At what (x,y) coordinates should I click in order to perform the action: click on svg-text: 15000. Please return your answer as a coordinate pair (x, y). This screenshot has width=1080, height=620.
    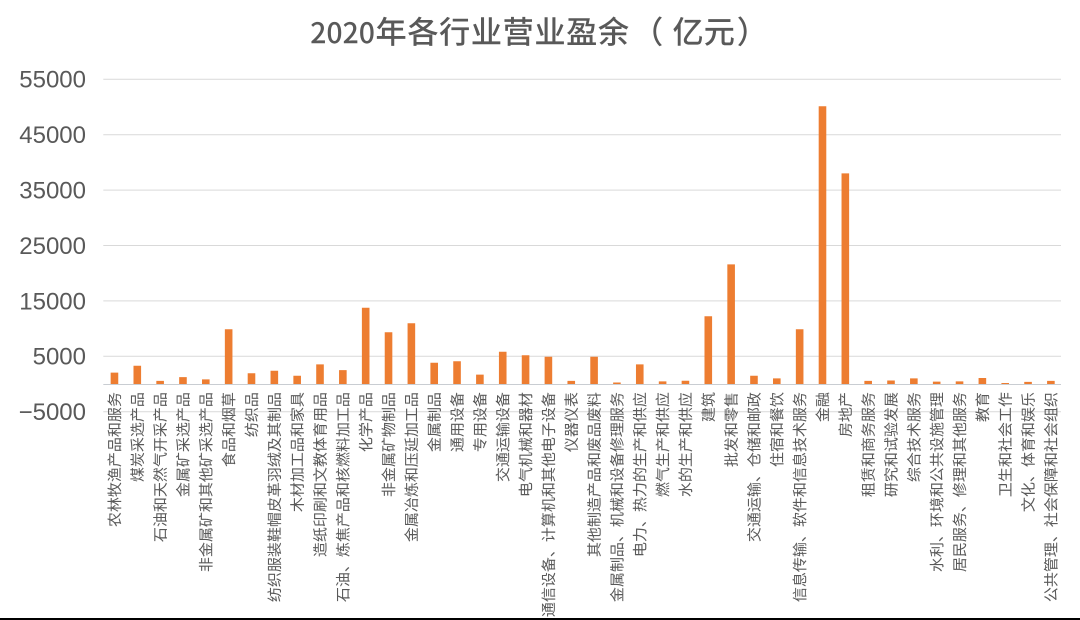
    Looking at the image, I should click on (52, 301).